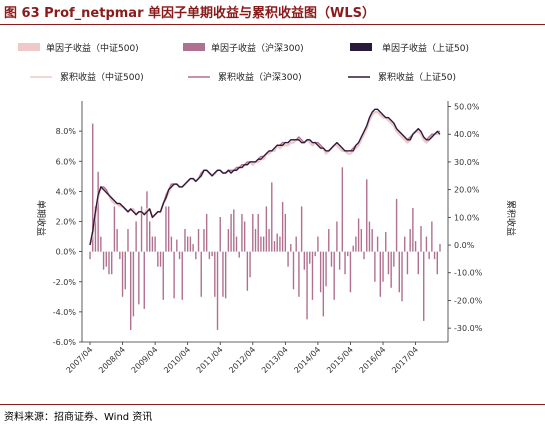  I want to click on figure-title: 图 63 Prof_netpmar 单因子单期收益与累积收益图（WLS）, so click(190, 13).